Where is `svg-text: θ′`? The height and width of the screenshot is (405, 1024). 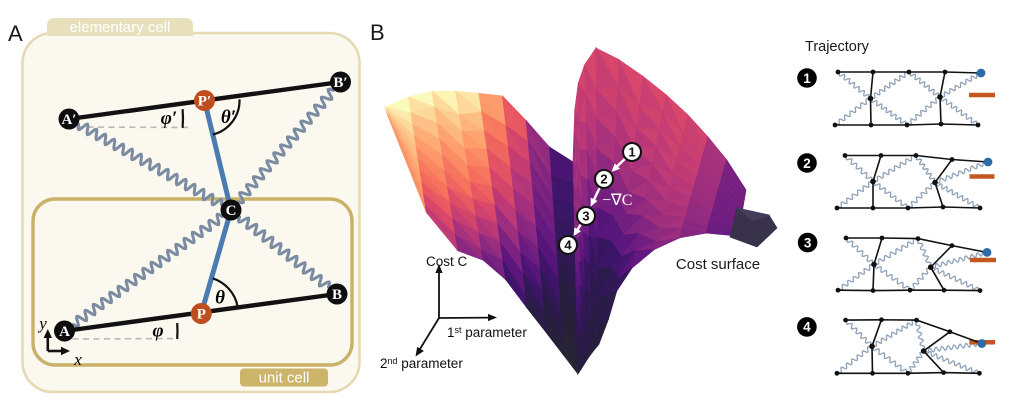
svg-text: θ′ is located at coordinates (228, 117).